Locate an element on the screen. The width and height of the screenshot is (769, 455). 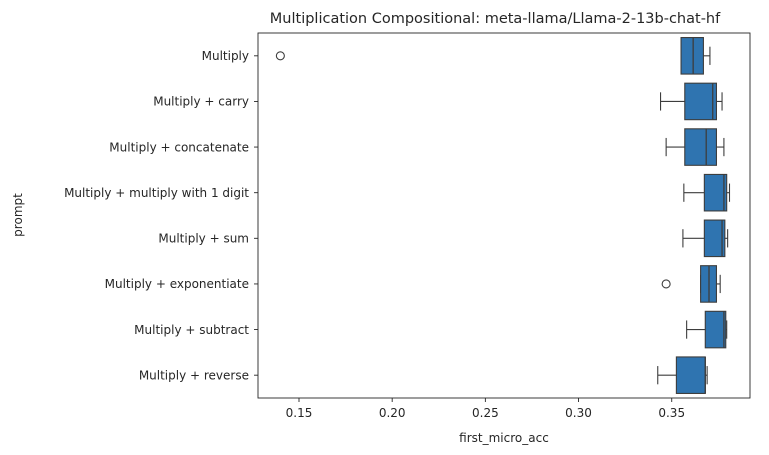
y-tick-label: Multiply + exponentiate is located at coordinates (177, 284).